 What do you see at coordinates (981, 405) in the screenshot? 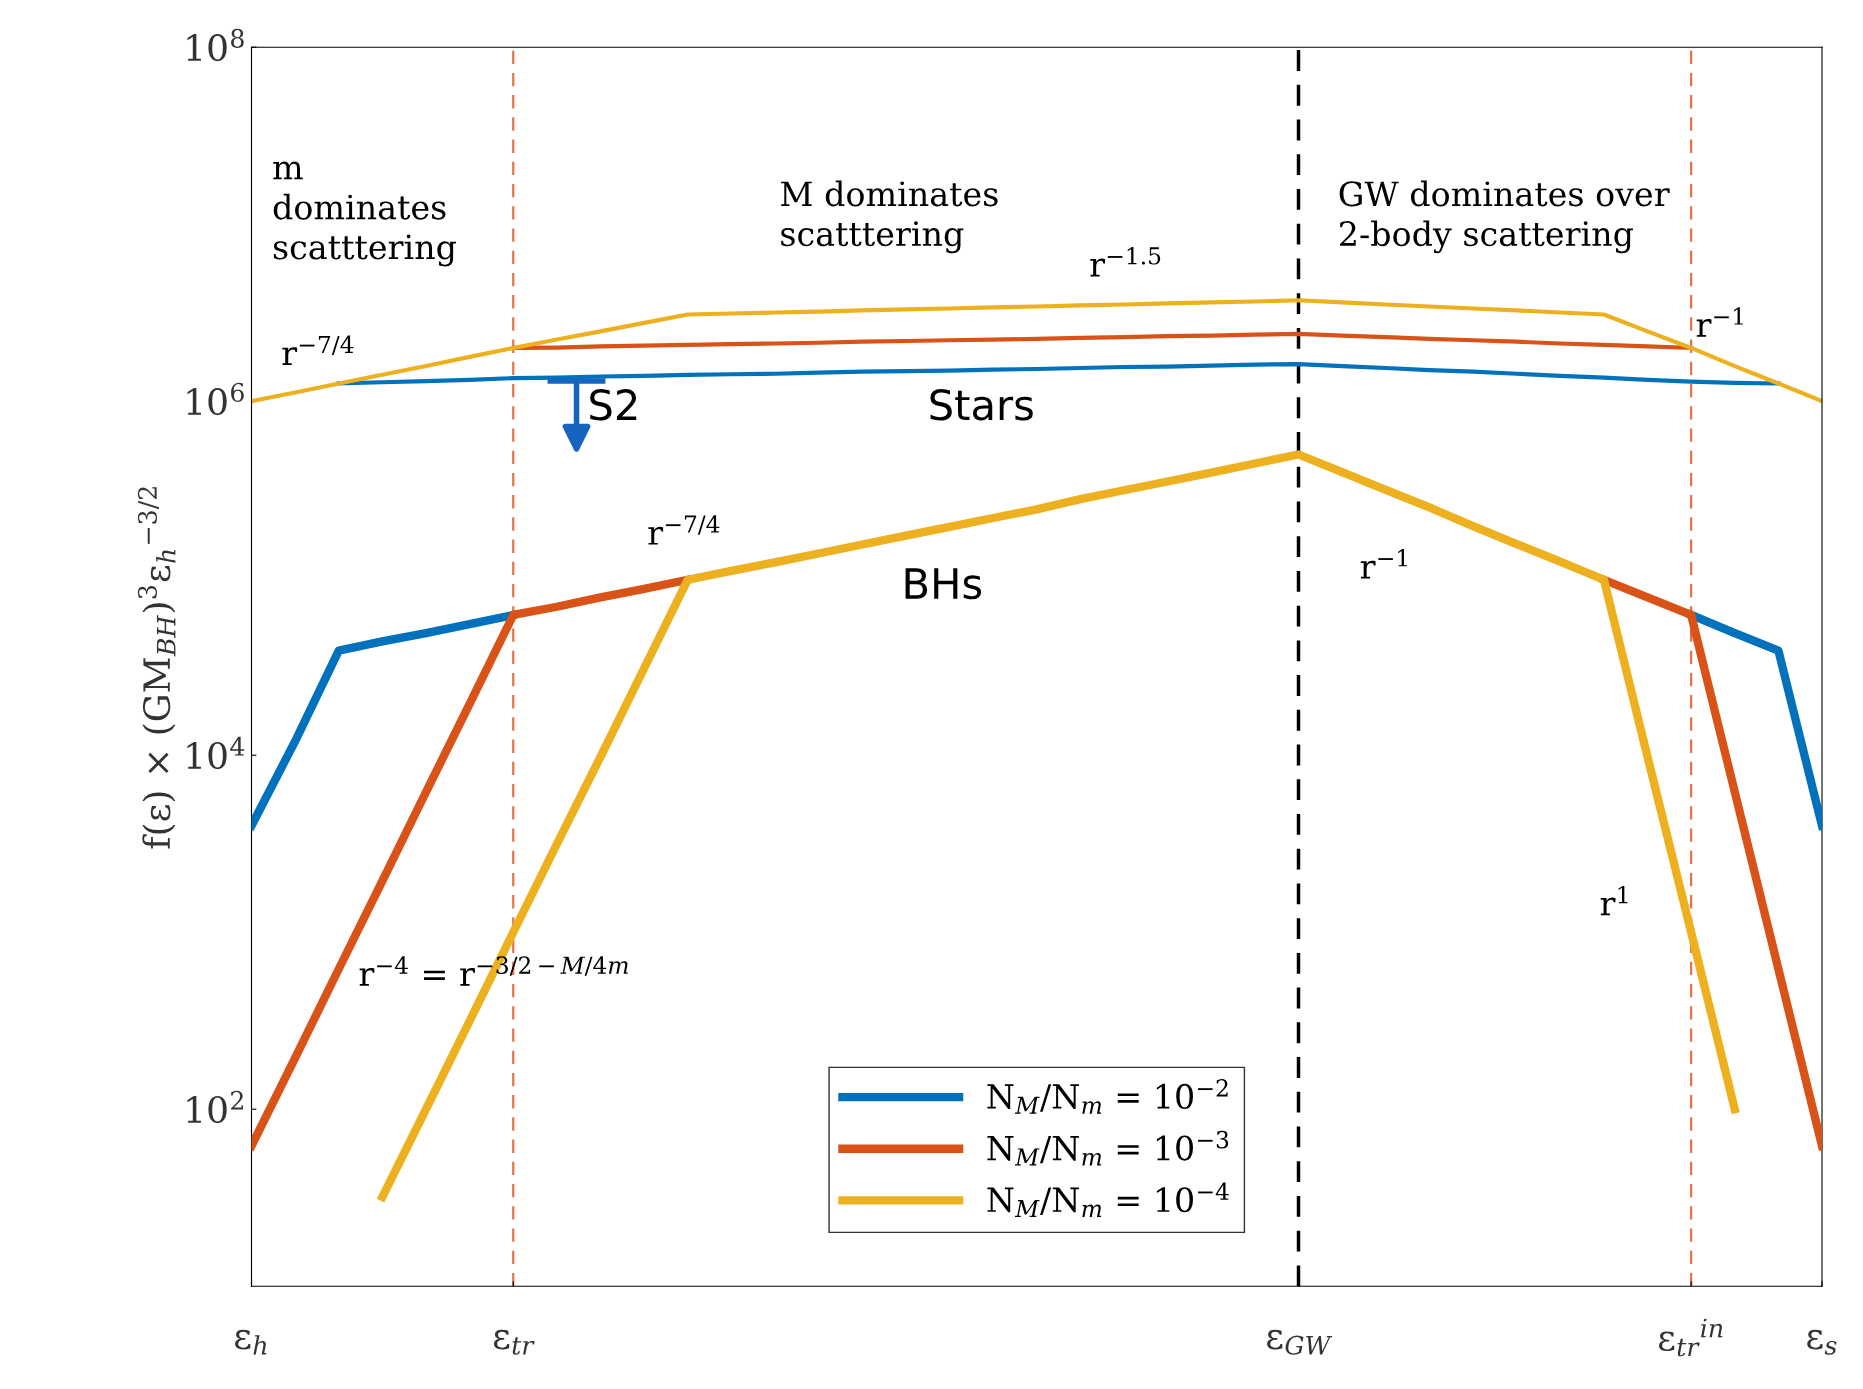
I see `annotation: Stars` at bounding box center [981, 405].